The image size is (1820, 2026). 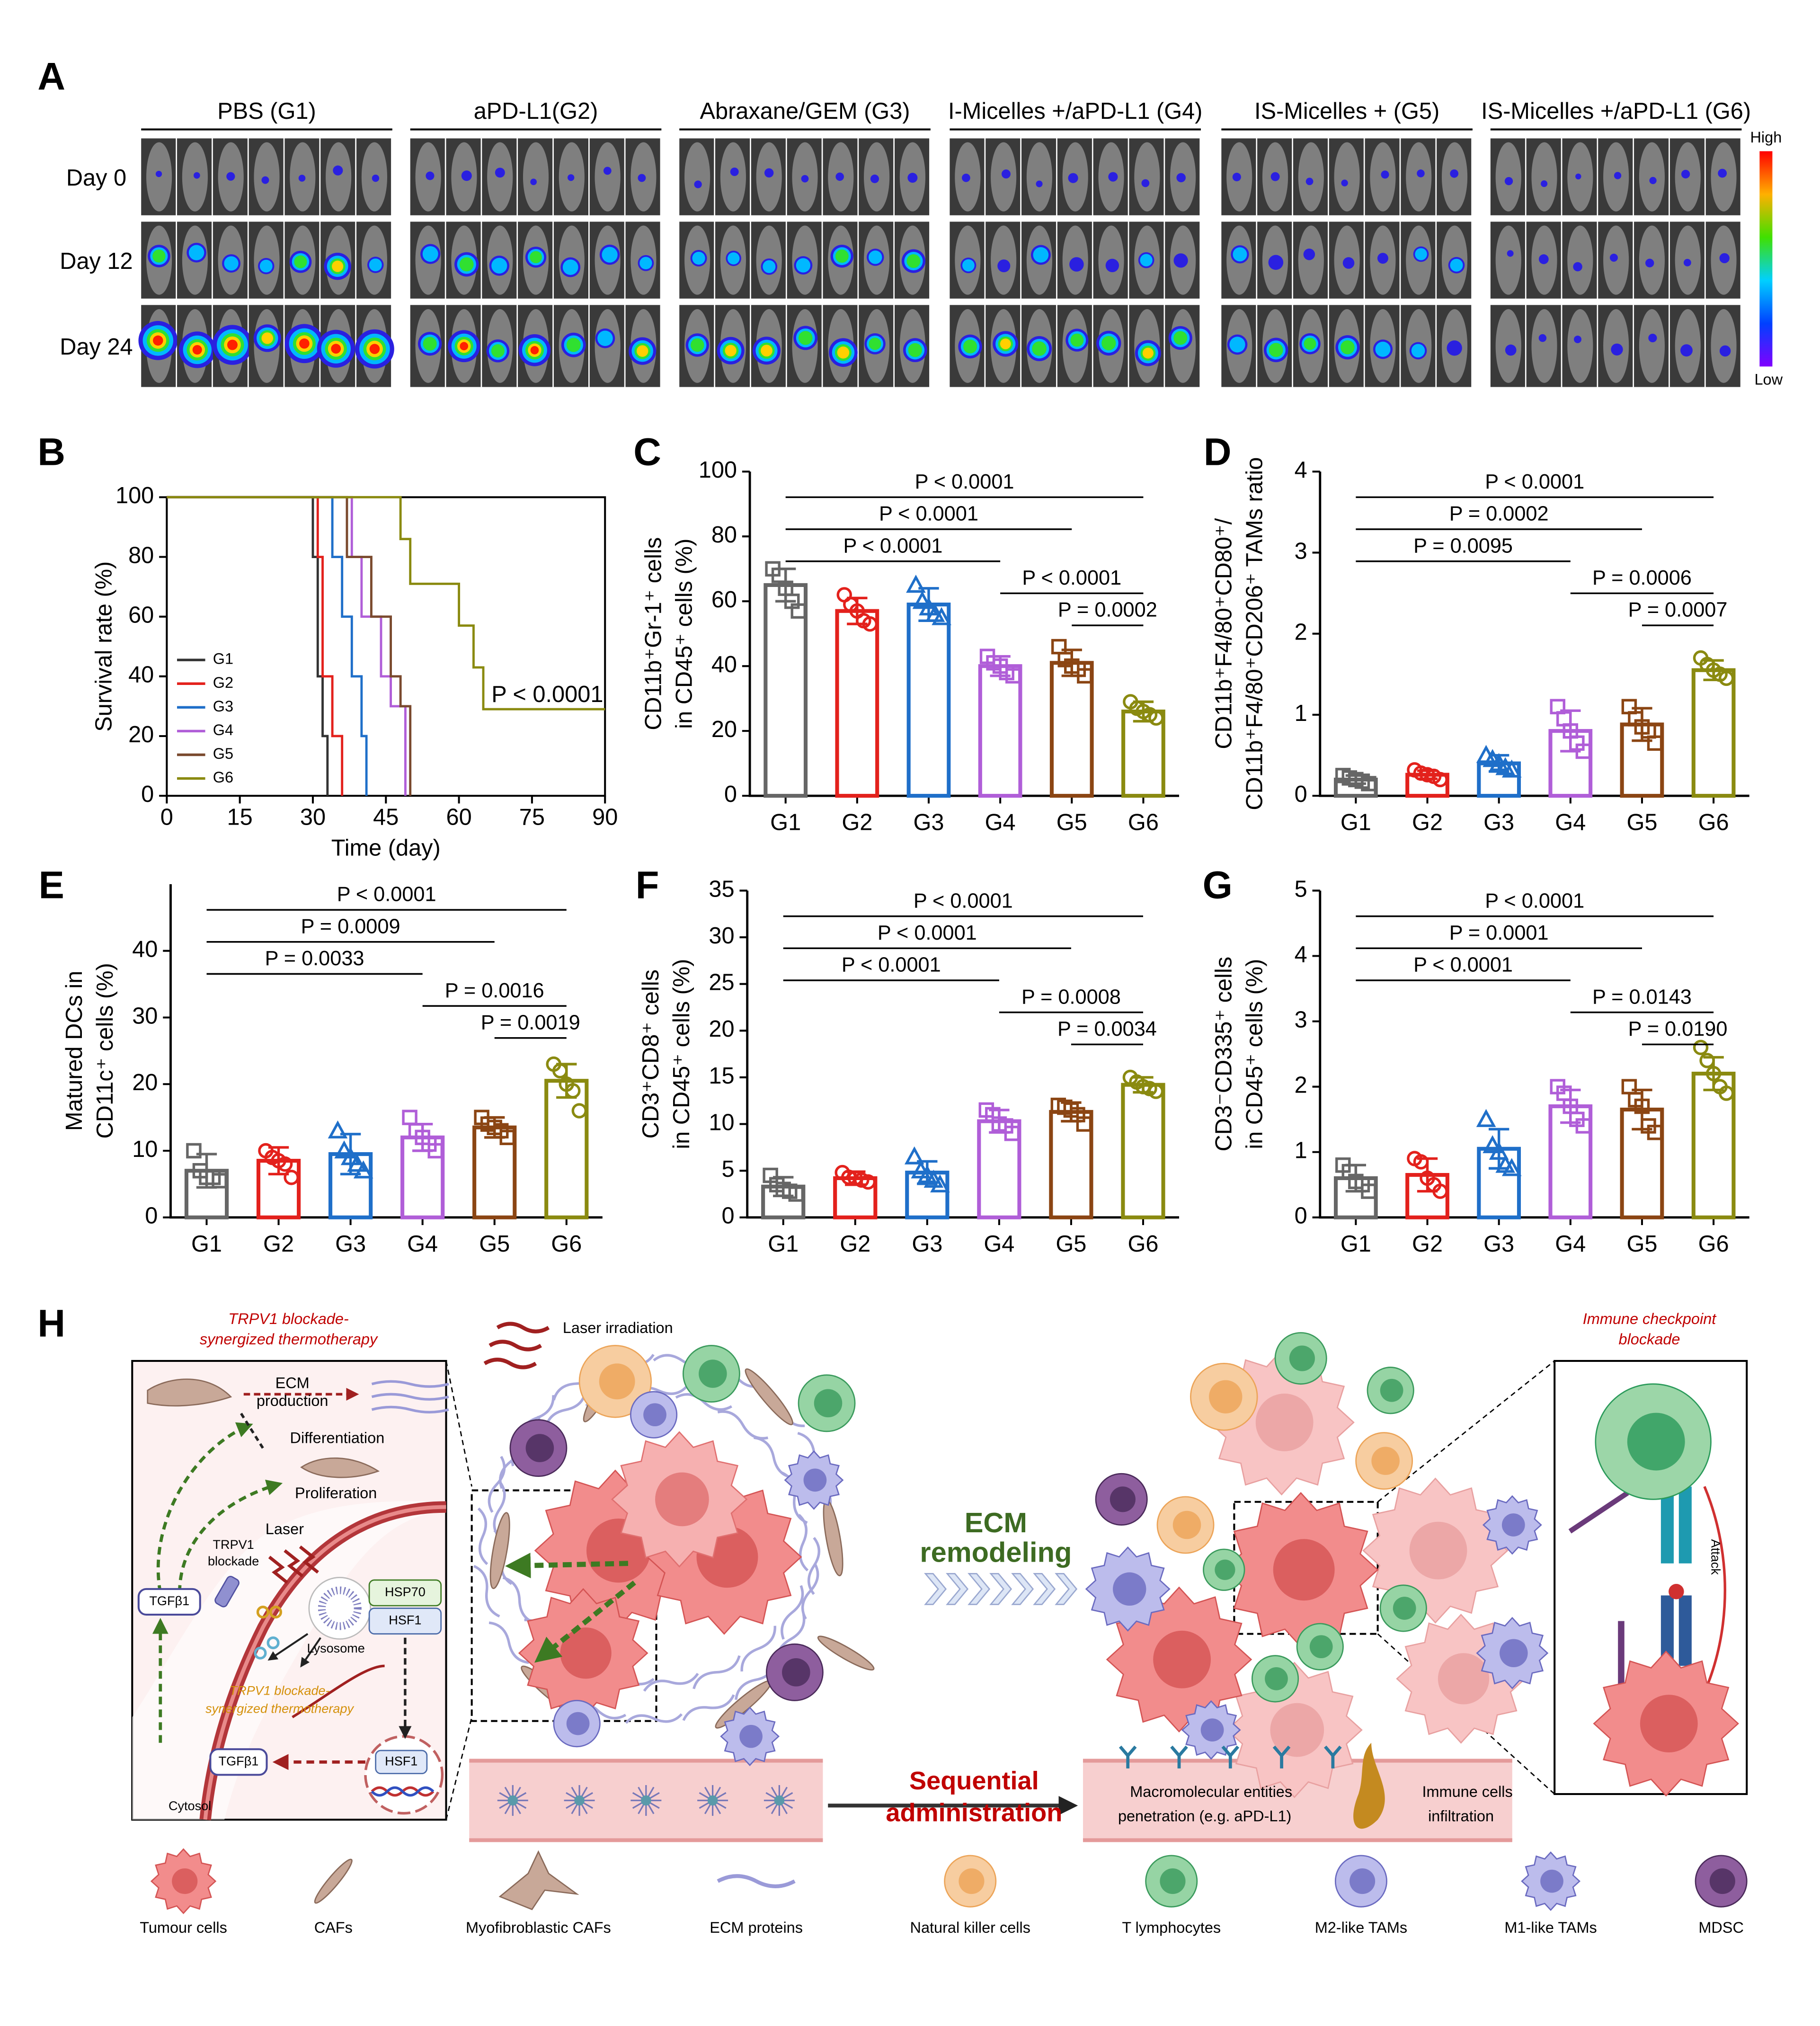 What do you see at coordinates (1223, 1054) in the screenshot?
I see `y-axis-label: CD3⁻CD335⁺ cells` at bounding box center [1223, 1054].